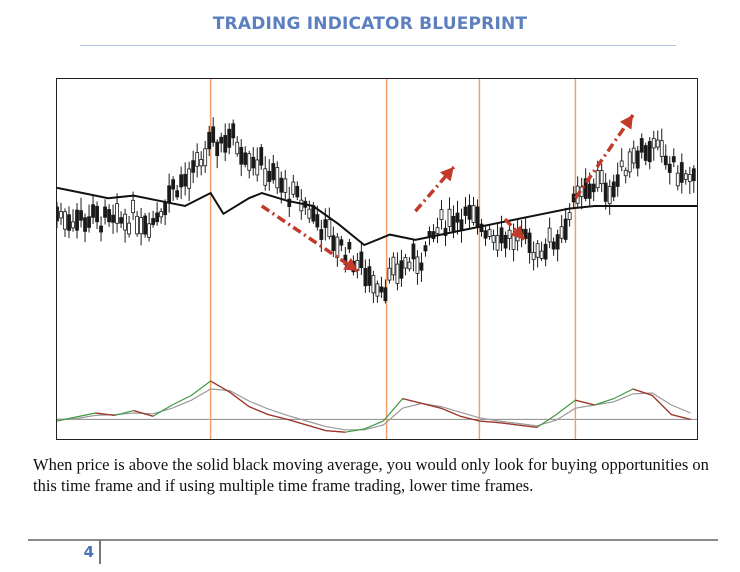 This screenshot has height=572, width=740. Describe the element at coordinates (378, 45) in the screenshot. I see `title-divider` at that location.